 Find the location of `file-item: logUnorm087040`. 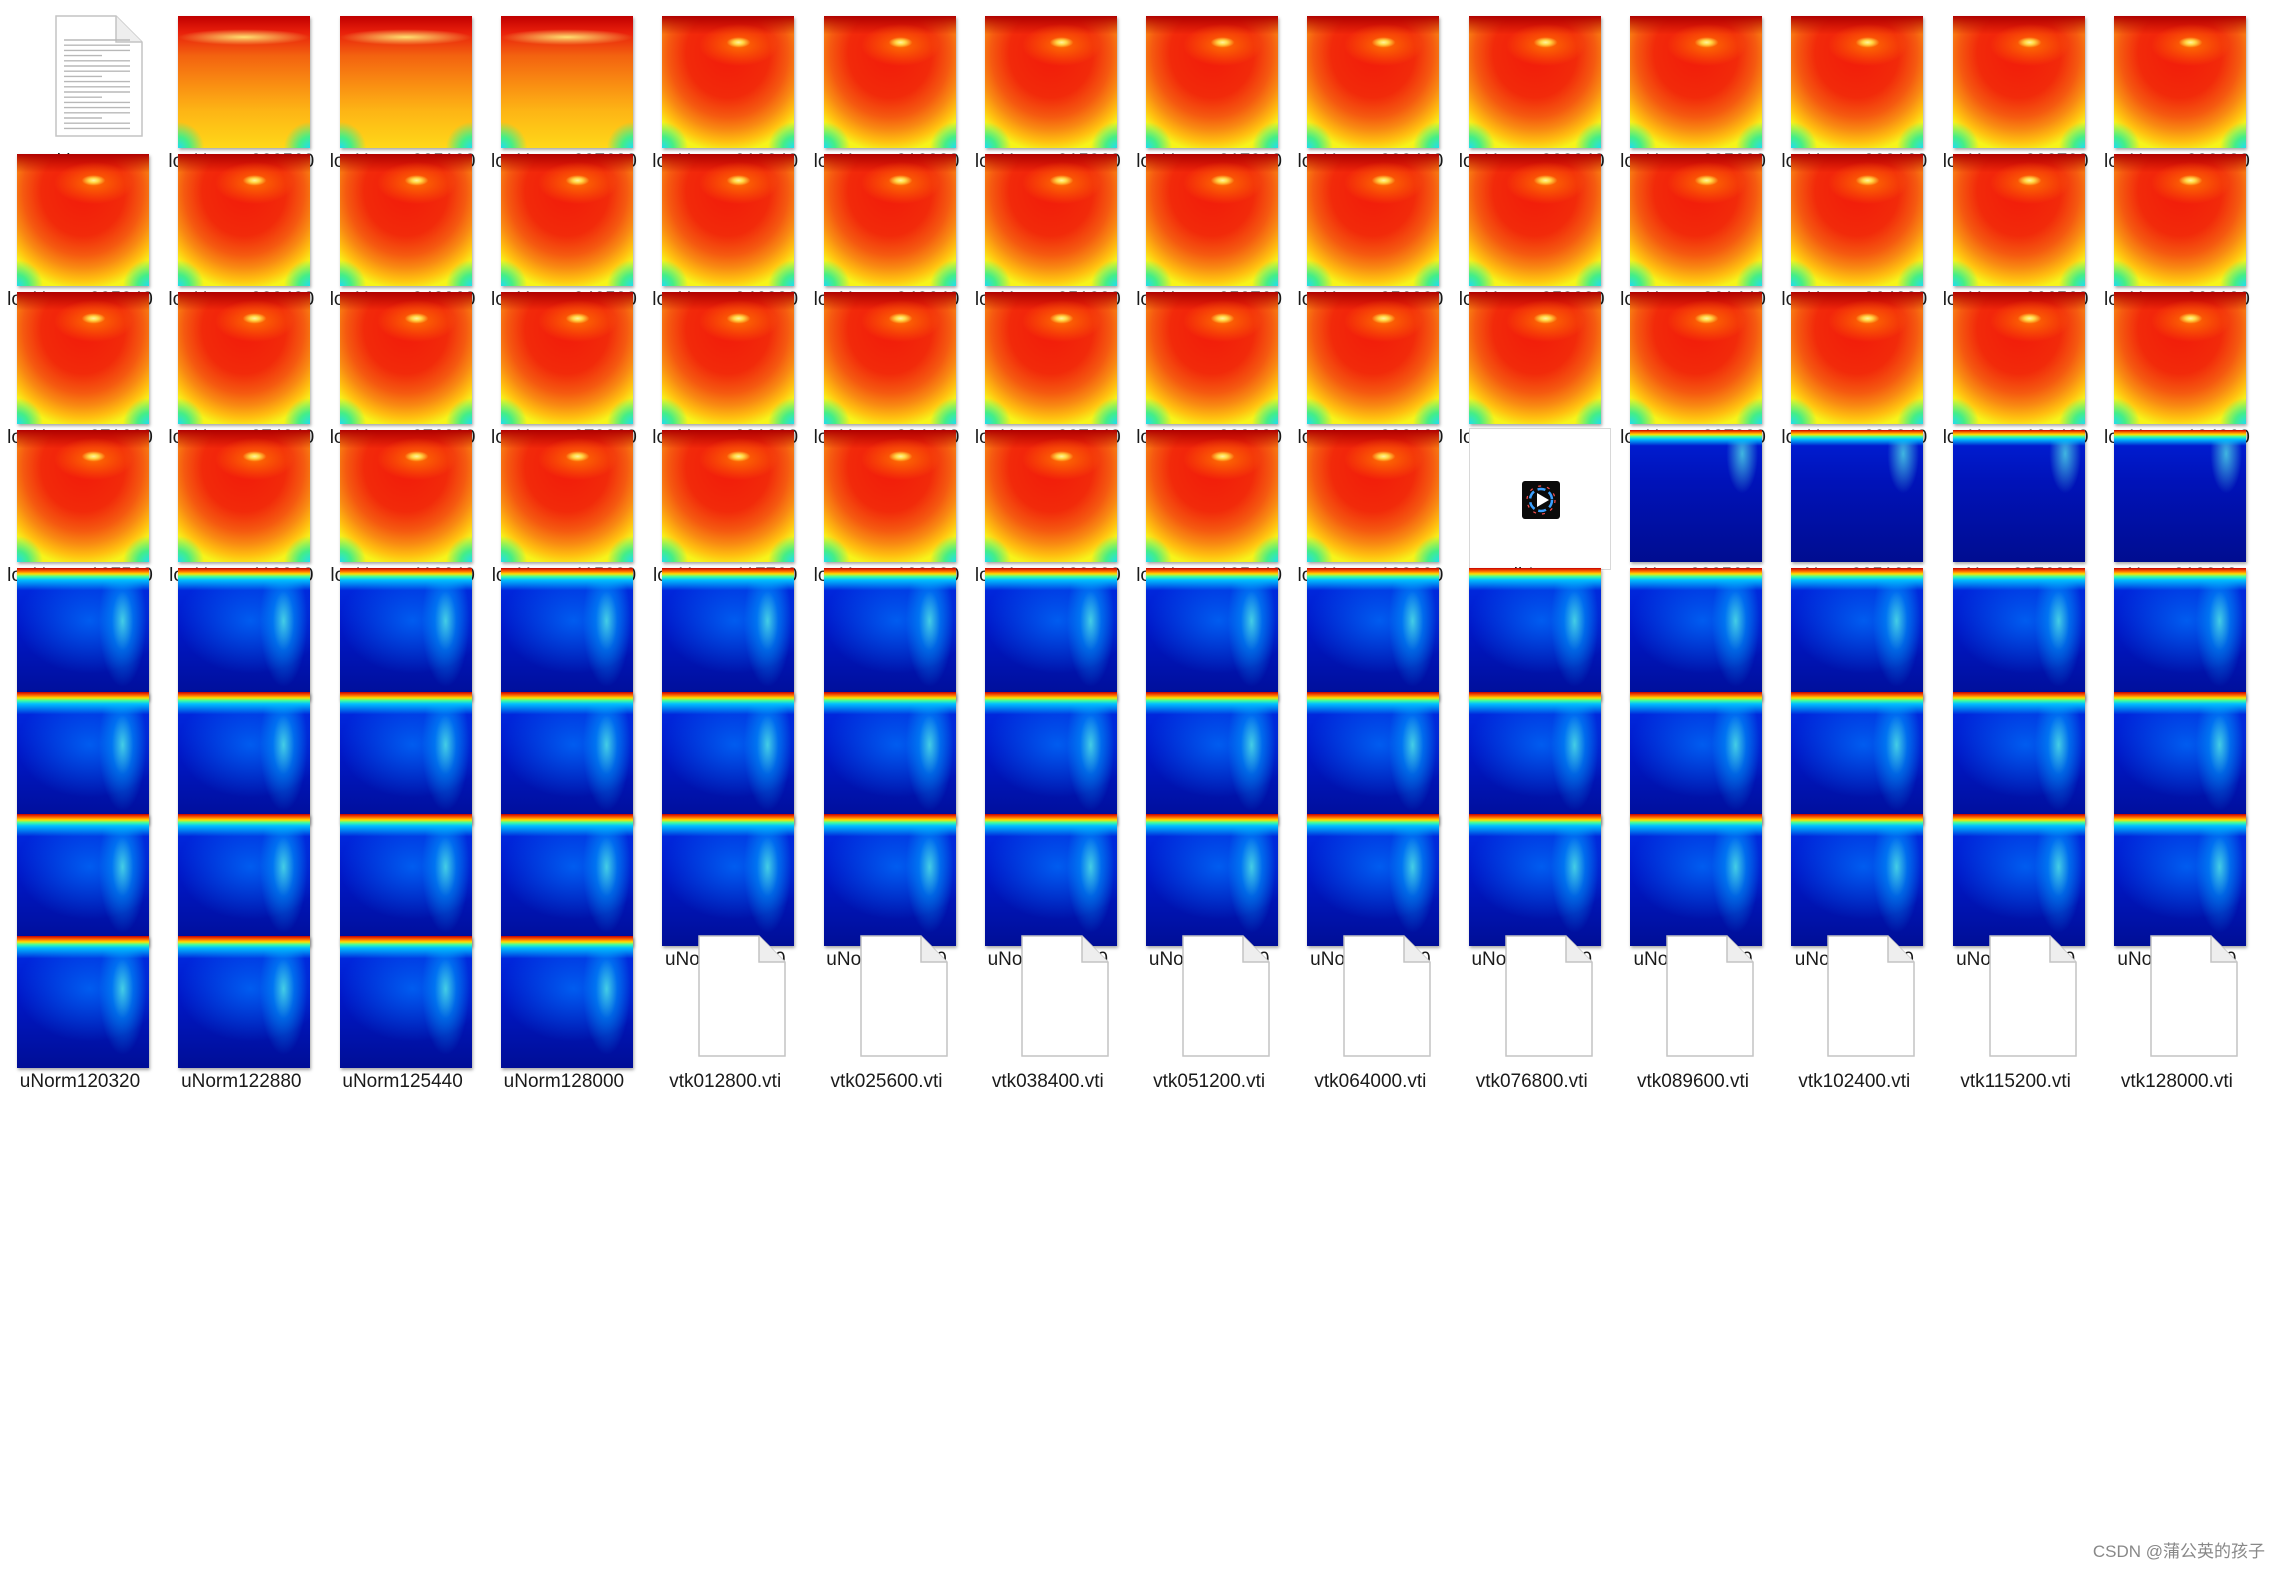

file-item: logUnorm087040 is located at coordinates (1048, 371).